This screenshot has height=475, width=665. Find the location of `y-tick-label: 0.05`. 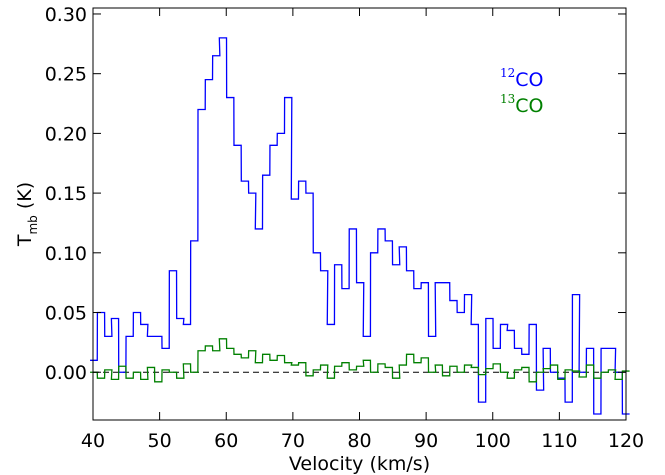

y-tick-label: 0.05 is located at coordinates (66, 314).